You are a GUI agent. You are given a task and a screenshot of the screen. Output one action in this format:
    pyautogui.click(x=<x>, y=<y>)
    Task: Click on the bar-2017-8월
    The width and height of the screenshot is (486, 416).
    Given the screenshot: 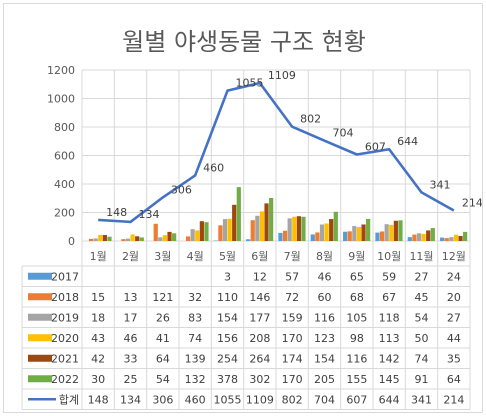 What is the action you would take?
    pyautogui.click(x=312, y=237)
    